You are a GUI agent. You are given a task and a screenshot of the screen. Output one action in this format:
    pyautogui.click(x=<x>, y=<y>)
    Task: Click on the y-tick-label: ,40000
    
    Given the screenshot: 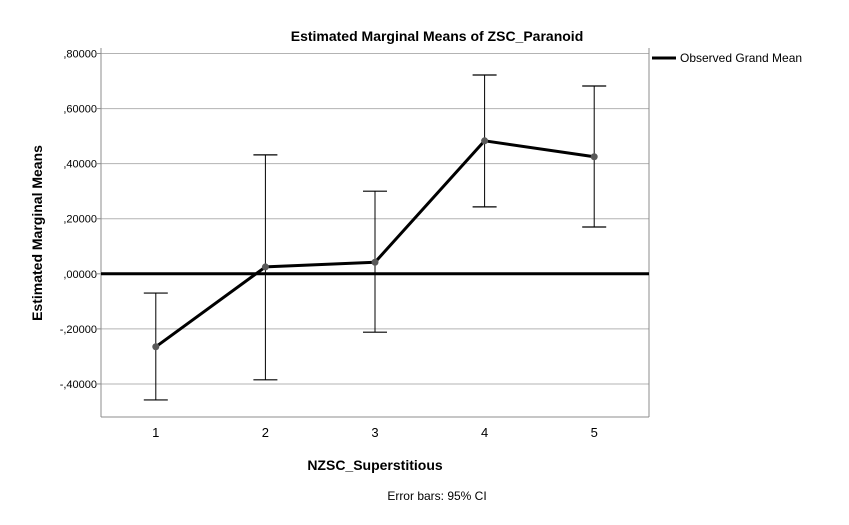 What is the action you would take?
    pyautogui.click(x=80, y=165)
    